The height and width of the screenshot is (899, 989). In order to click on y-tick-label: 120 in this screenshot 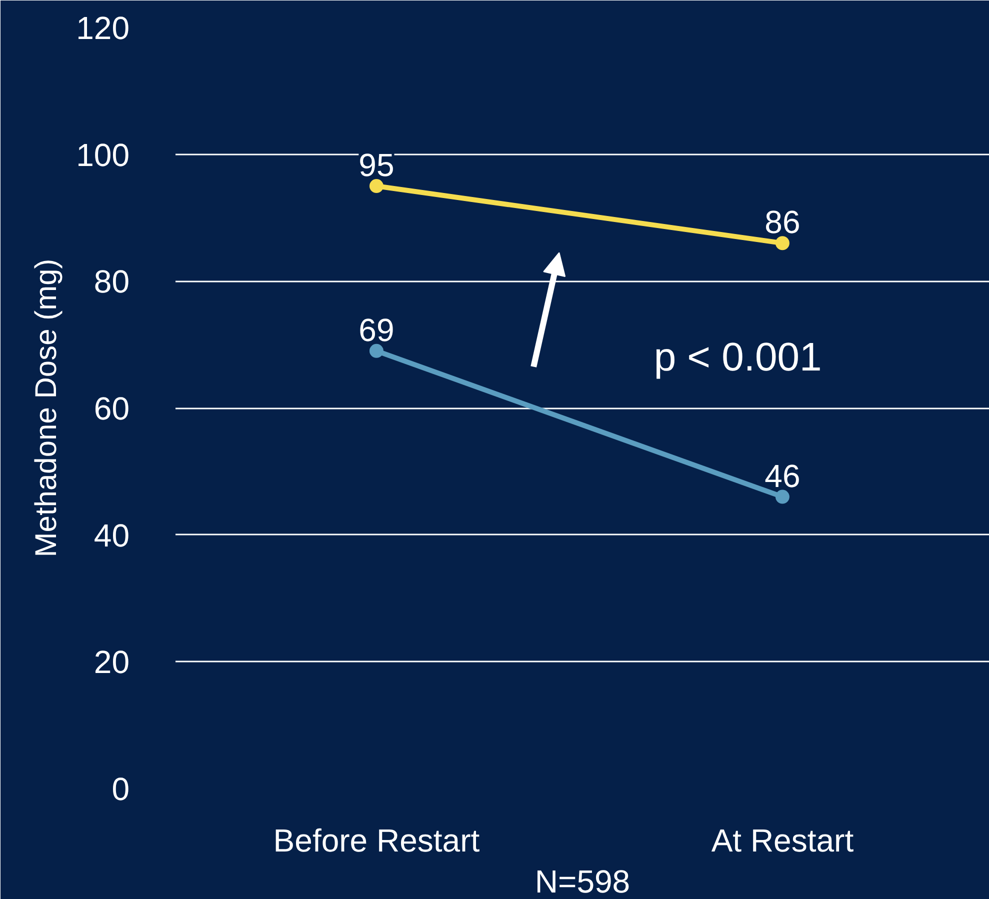, I will do `click(103, 28)`.